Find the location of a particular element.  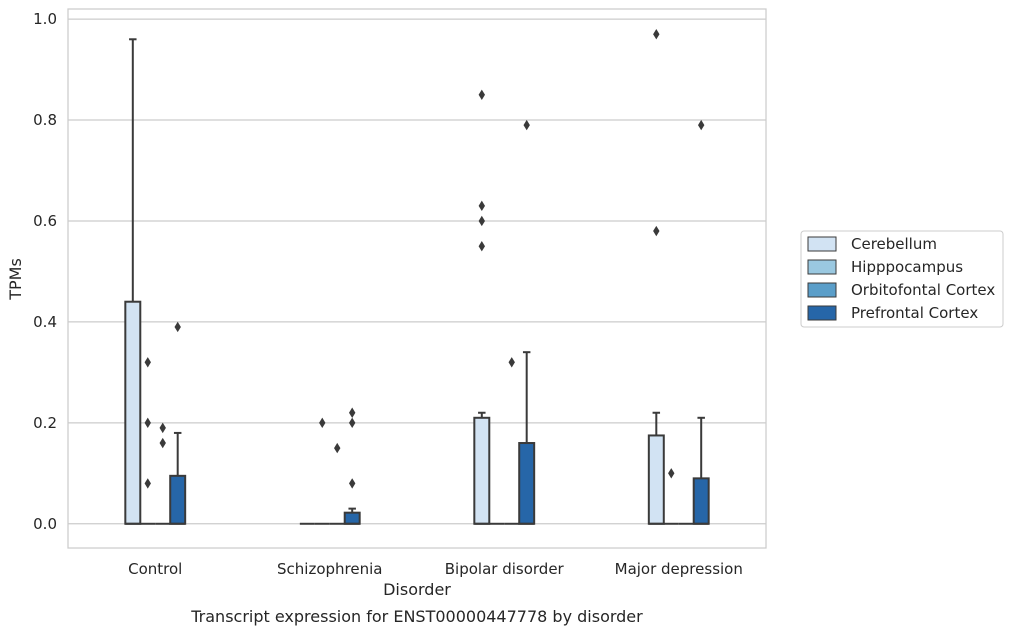

y-tick-label: 0.0 is located at coordinates (45, 524).